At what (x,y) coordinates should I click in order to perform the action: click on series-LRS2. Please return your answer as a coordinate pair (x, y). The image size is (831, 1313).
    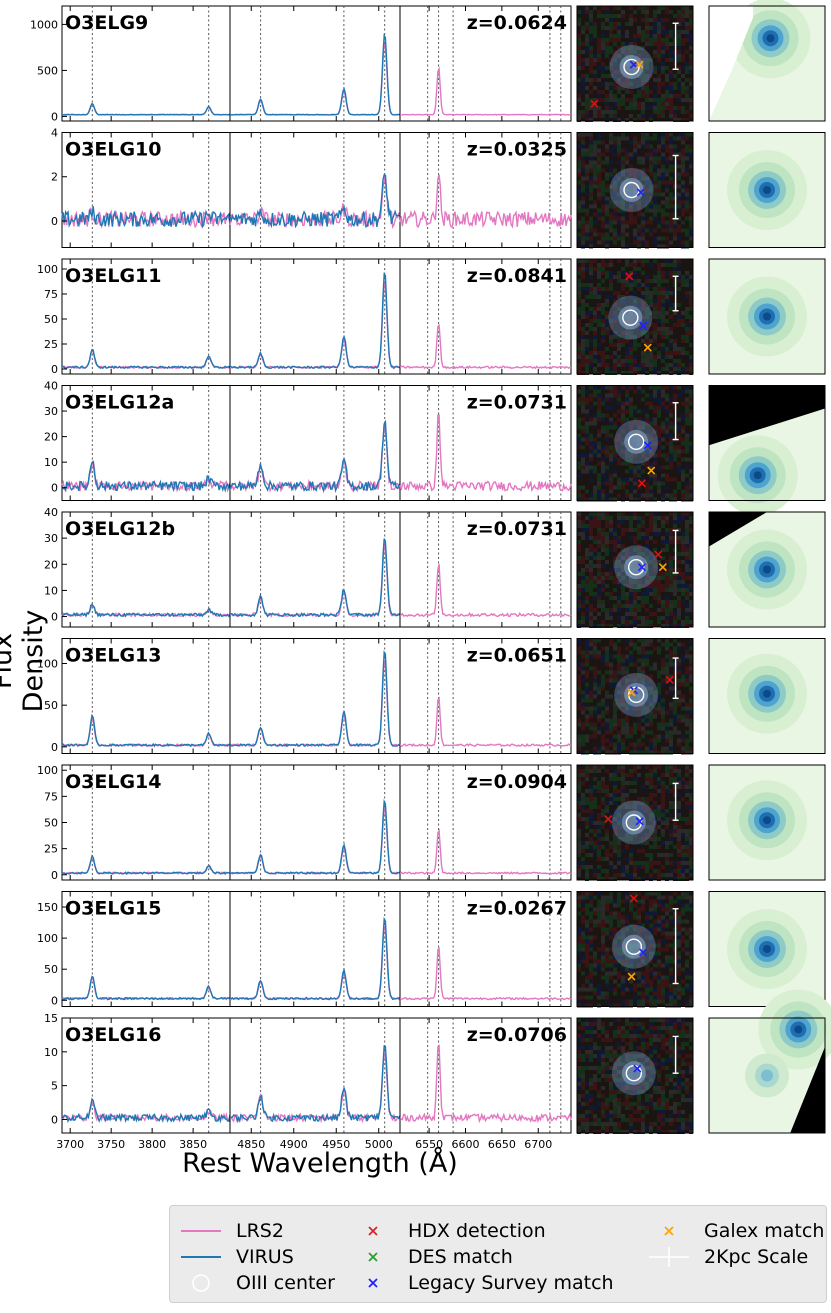
    Looking at the image, I should click on (485, 591).